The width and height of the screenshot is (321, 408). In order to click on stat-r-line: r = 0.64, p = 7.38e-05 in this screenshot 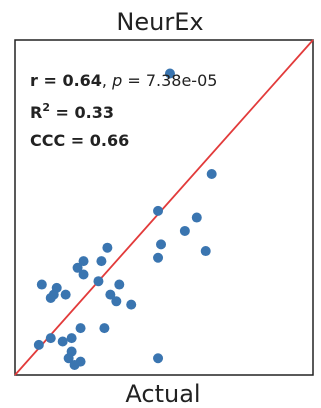, I will do `click(123, 80)`.